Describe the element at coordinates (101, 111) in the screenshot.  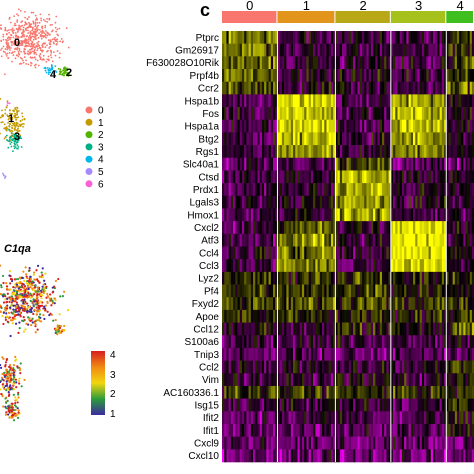
I see `legend-label: 0` at that location.